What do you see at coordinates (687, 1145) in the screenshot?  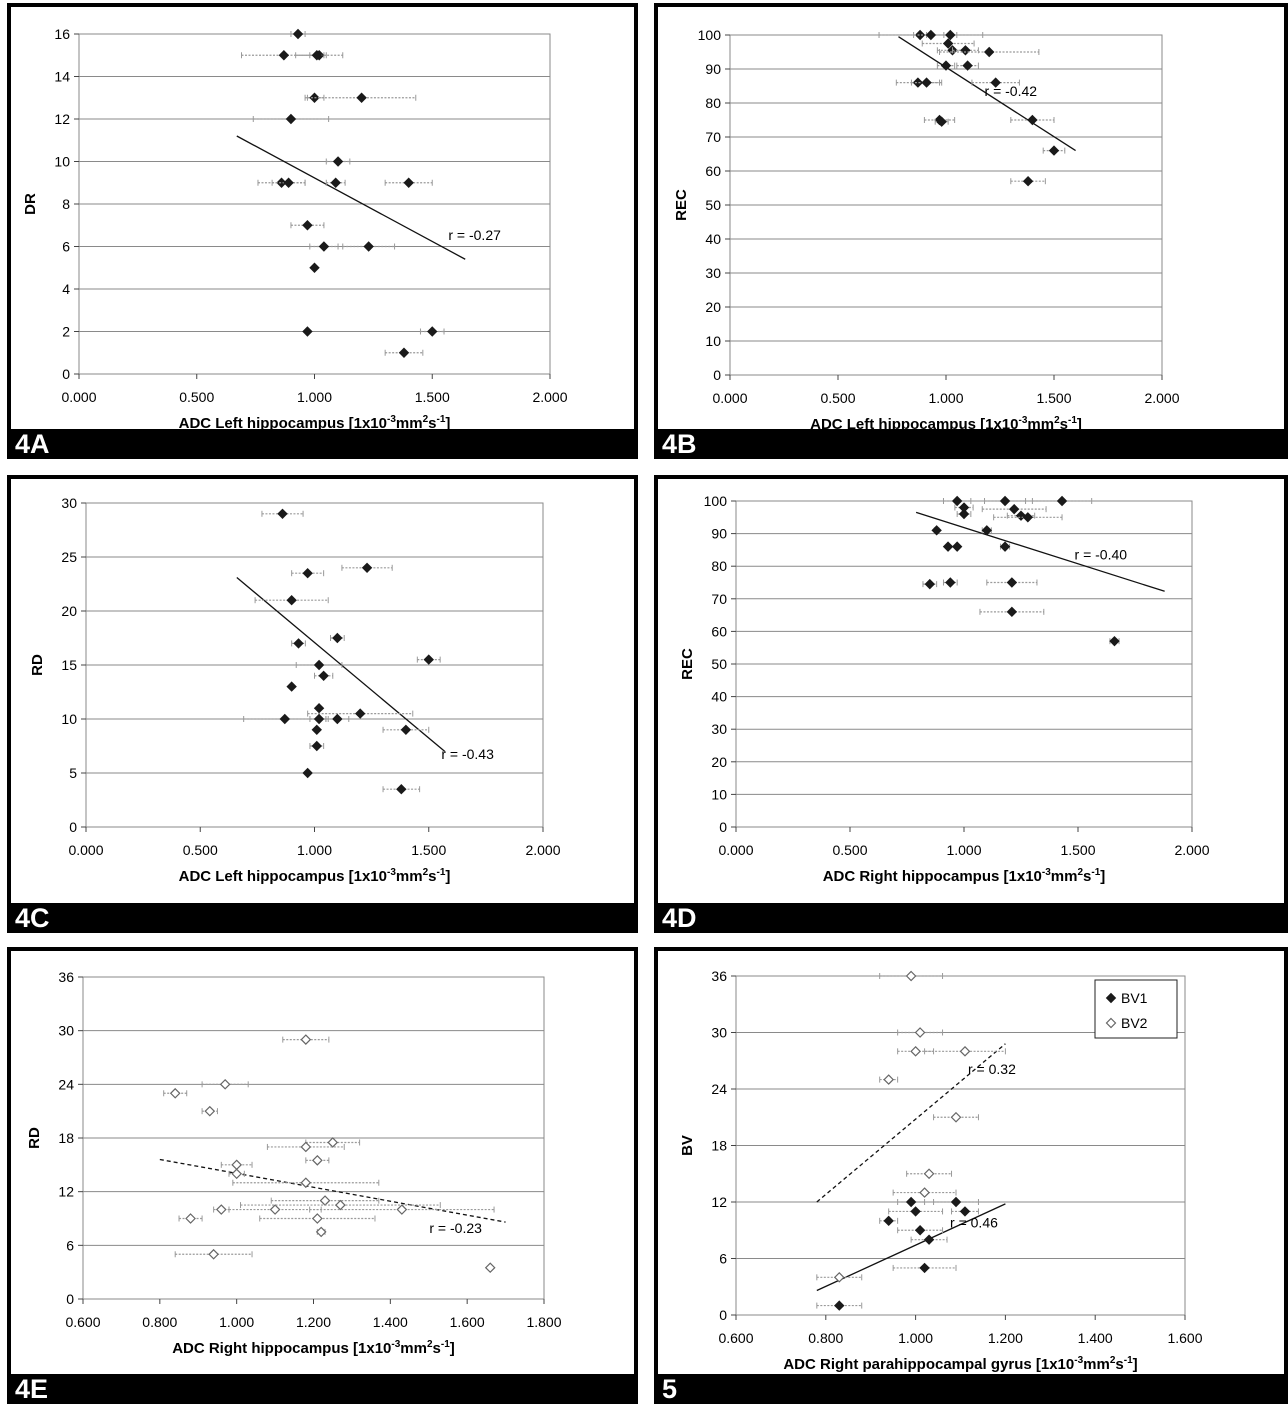 I see `y-axis-title: BV` at bounding box center [687, 1145].